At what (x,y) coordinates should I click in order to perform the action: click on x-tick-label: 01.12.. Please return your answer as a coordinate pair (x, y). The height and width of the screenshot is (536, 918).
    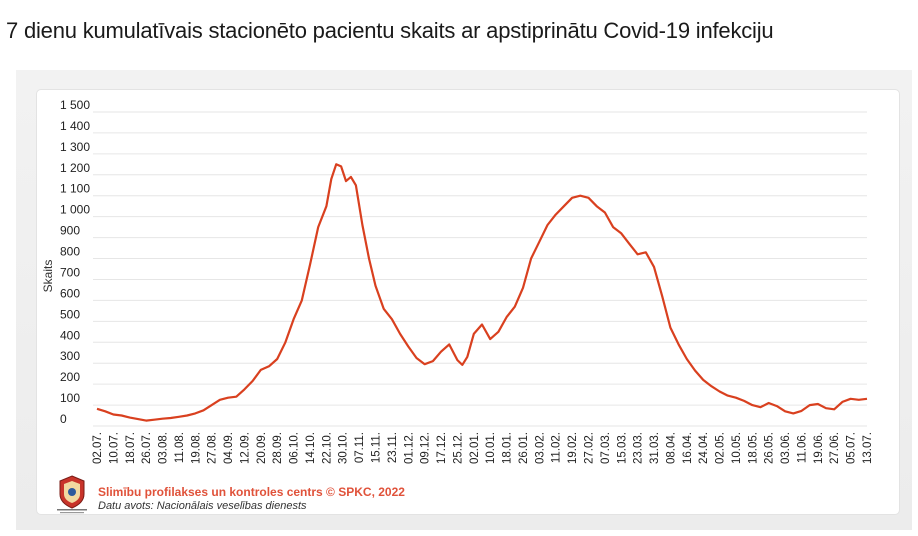
    Looking at the image, I should click on (409, 448).